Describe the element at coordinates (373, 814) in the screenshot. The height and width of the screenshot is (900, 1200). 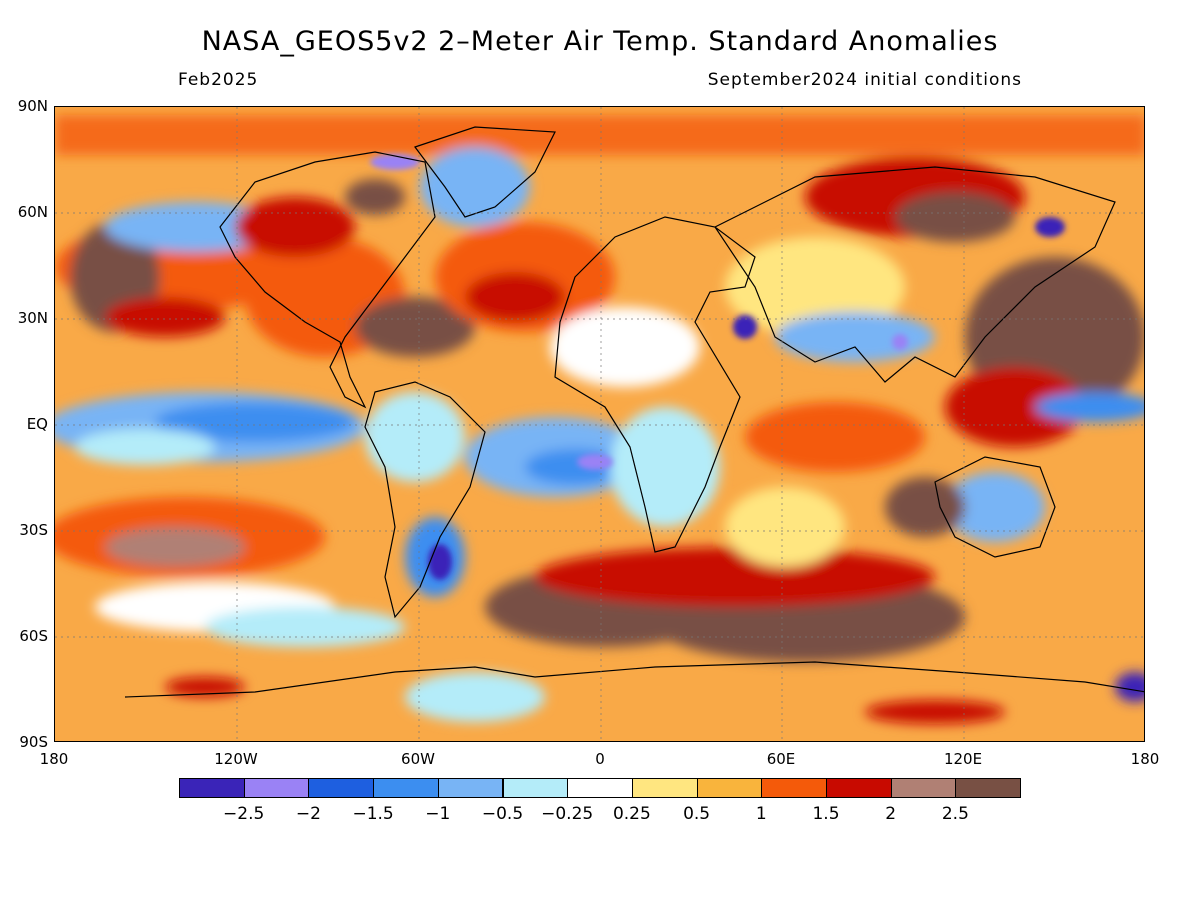
I see `colorbar-label: −1.5` at that location.